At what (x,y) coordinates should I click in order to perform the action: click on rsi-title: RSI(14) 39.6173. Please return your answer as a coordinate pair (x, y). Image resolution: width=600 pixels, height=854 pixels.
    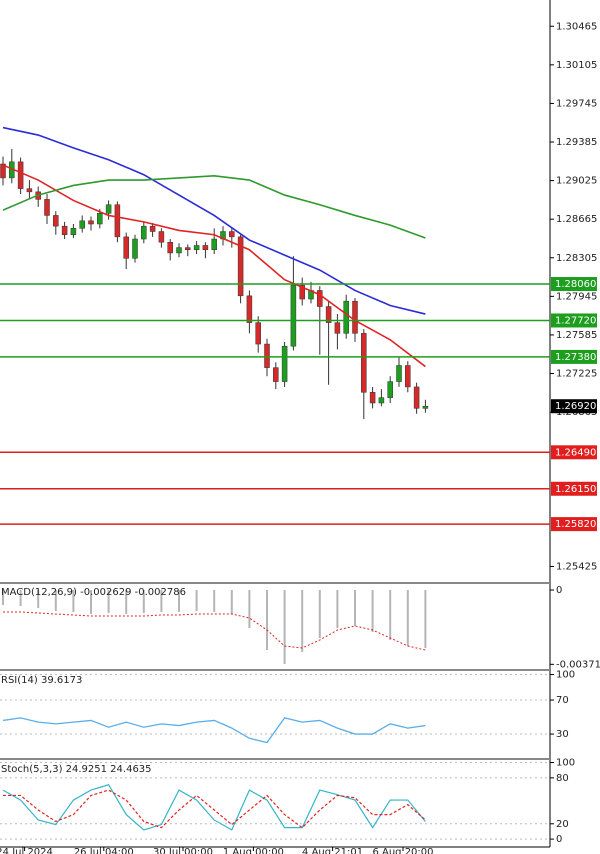
    Looking at the image, I should click on (41, 680).